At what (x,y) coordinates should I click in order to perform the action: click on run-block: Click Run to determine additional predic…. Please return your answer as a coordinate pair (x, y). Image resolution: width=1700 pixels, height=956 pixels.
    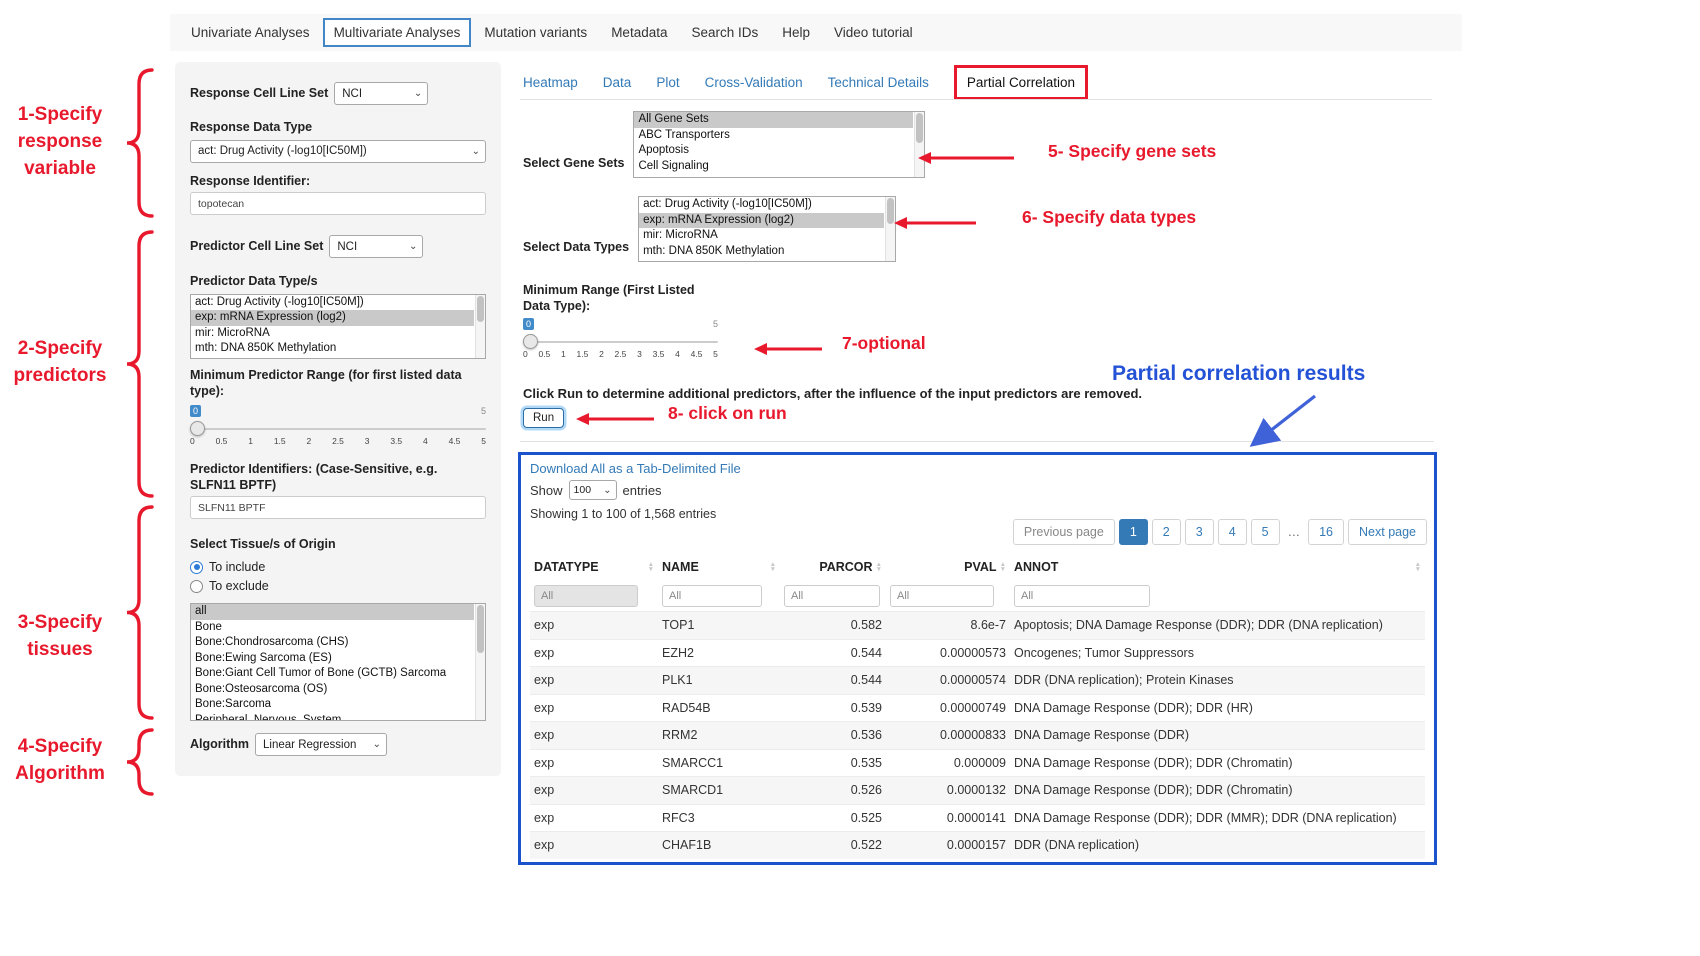
    Looking at the image, I should click on (893, 407).